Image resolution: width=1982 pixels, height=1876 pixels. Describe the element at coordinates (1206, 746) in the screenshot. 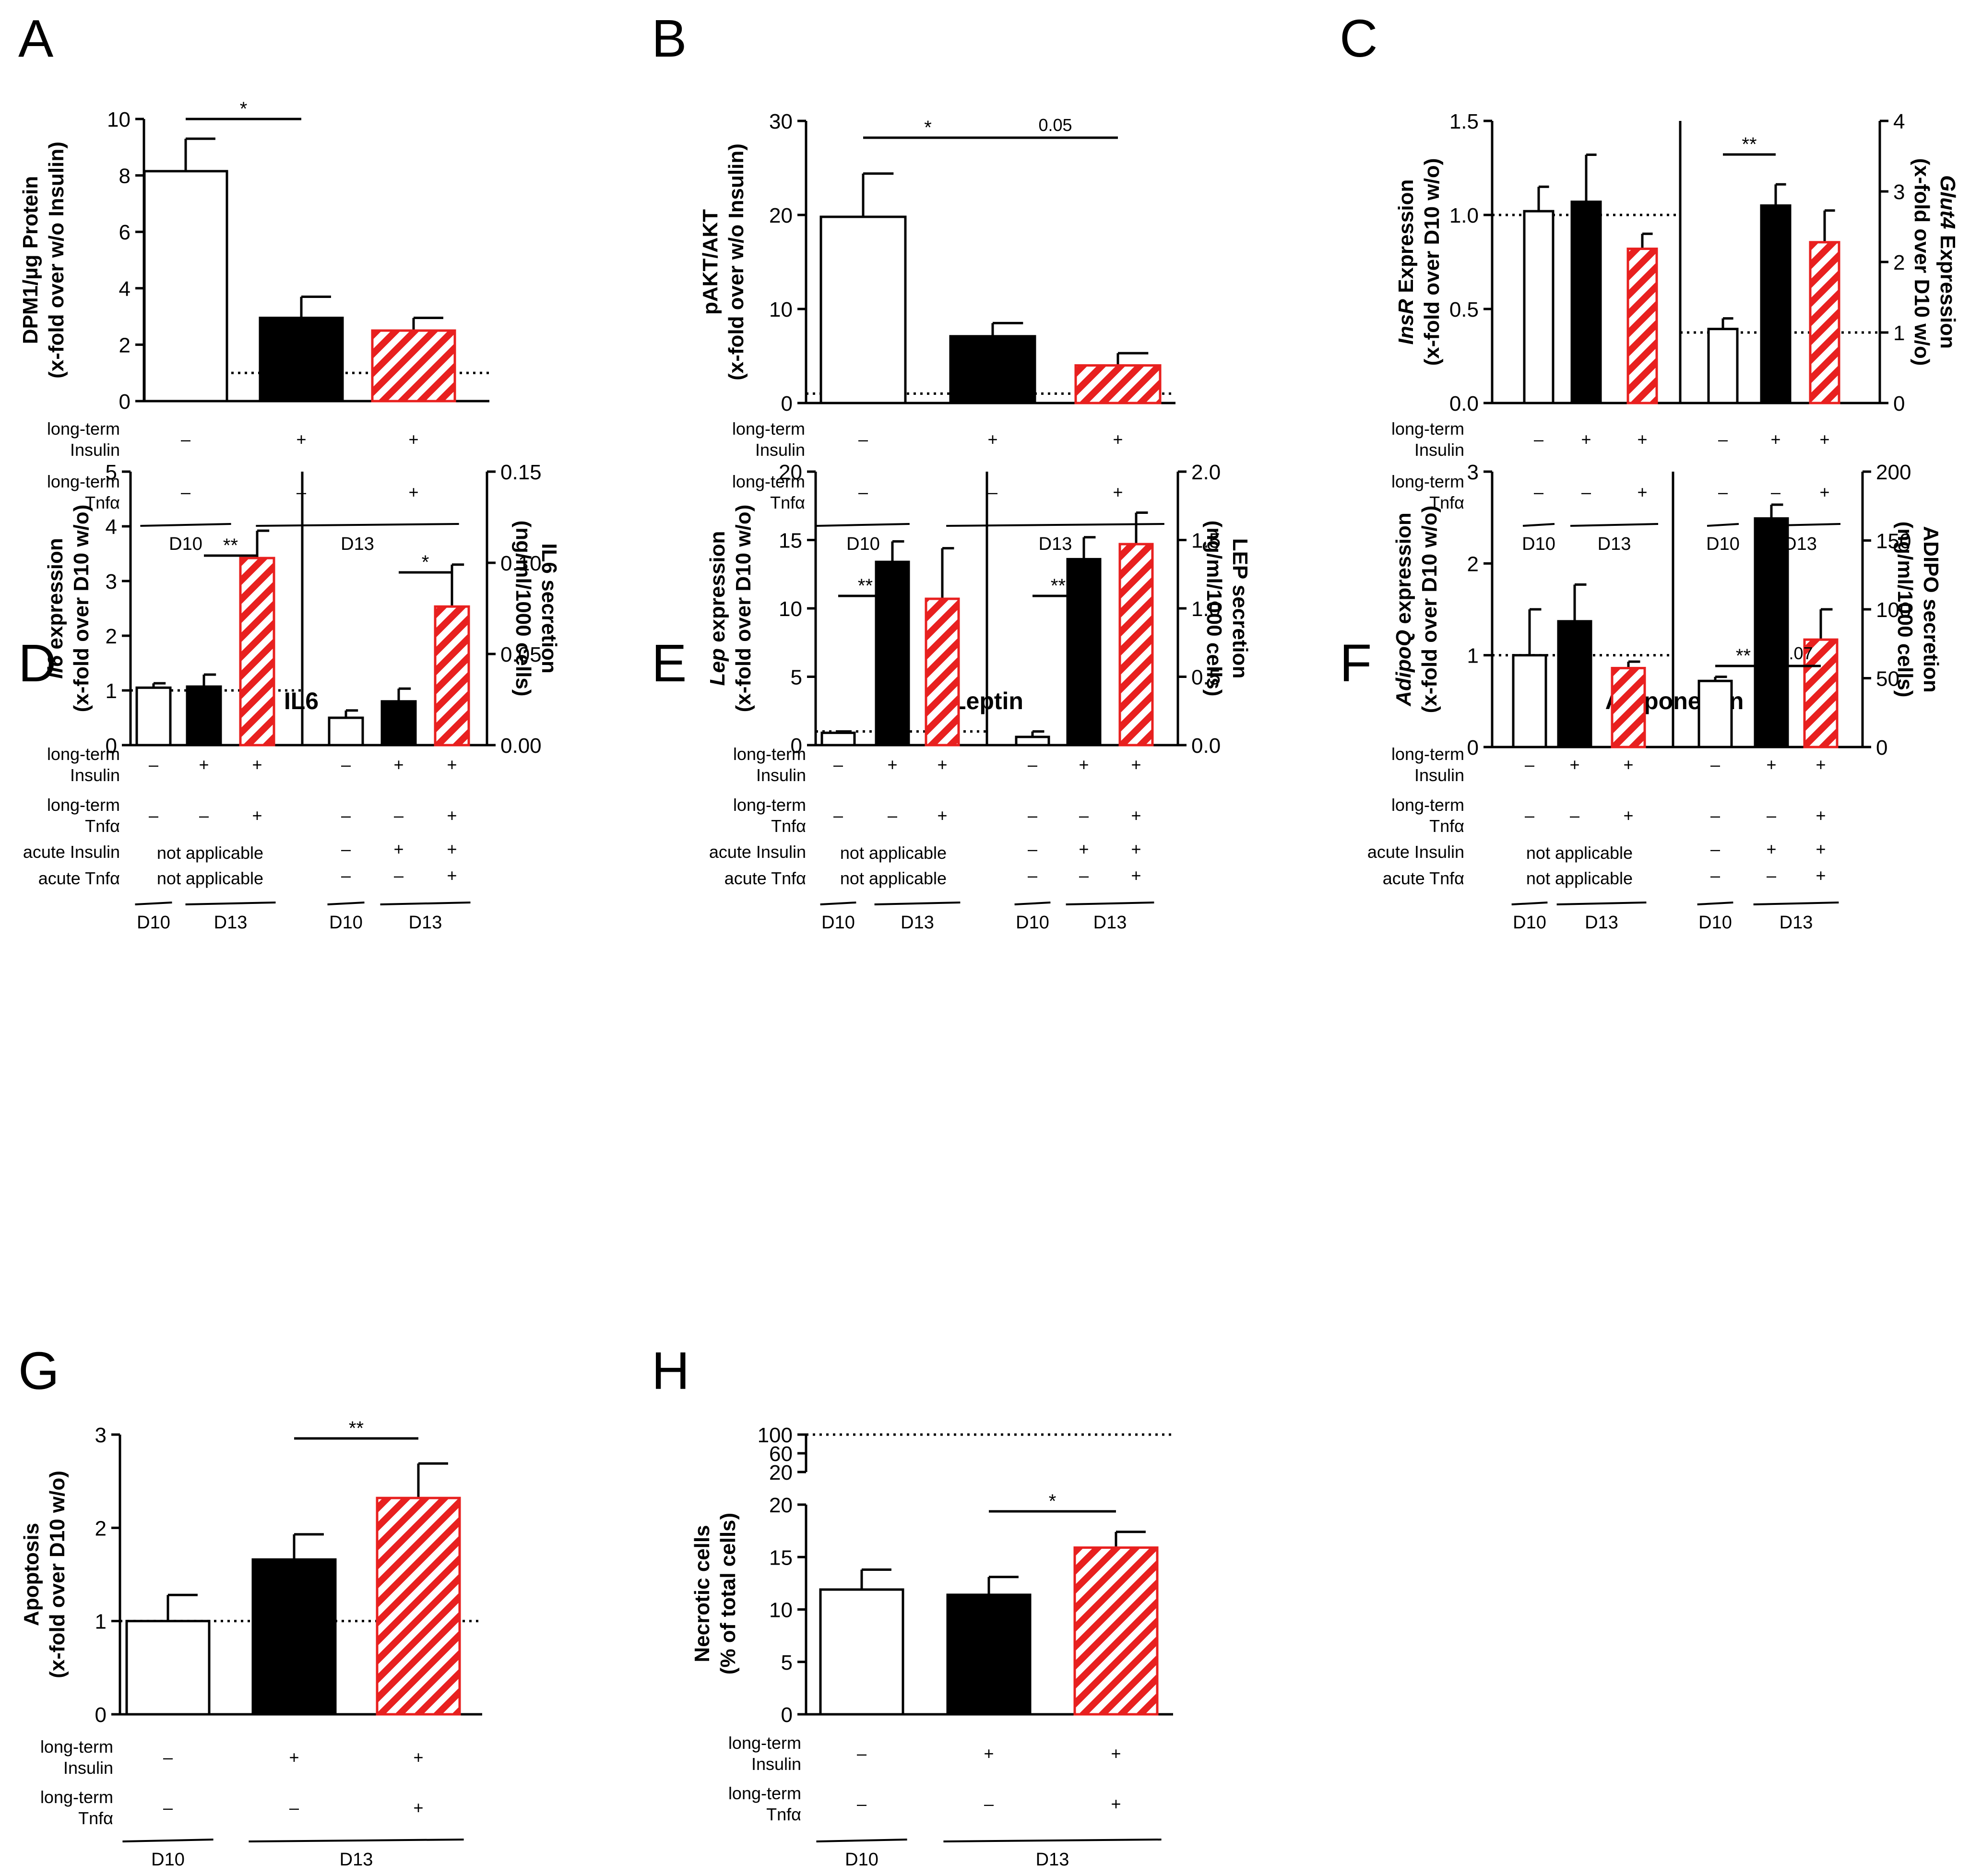

I see `panel-E-y2-tick-label: 0.0` at that location.